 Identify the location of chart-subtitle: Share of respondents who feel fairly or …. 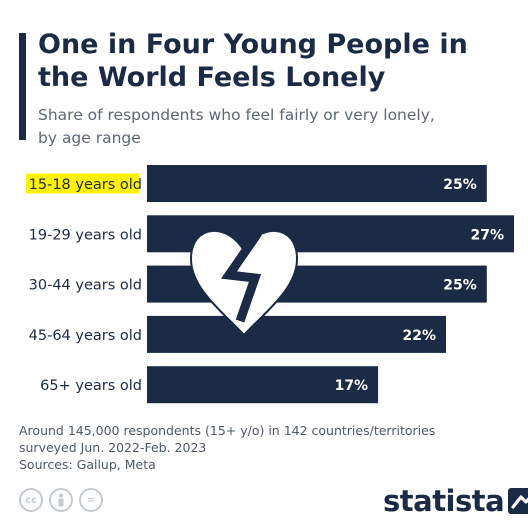
(236, 126).